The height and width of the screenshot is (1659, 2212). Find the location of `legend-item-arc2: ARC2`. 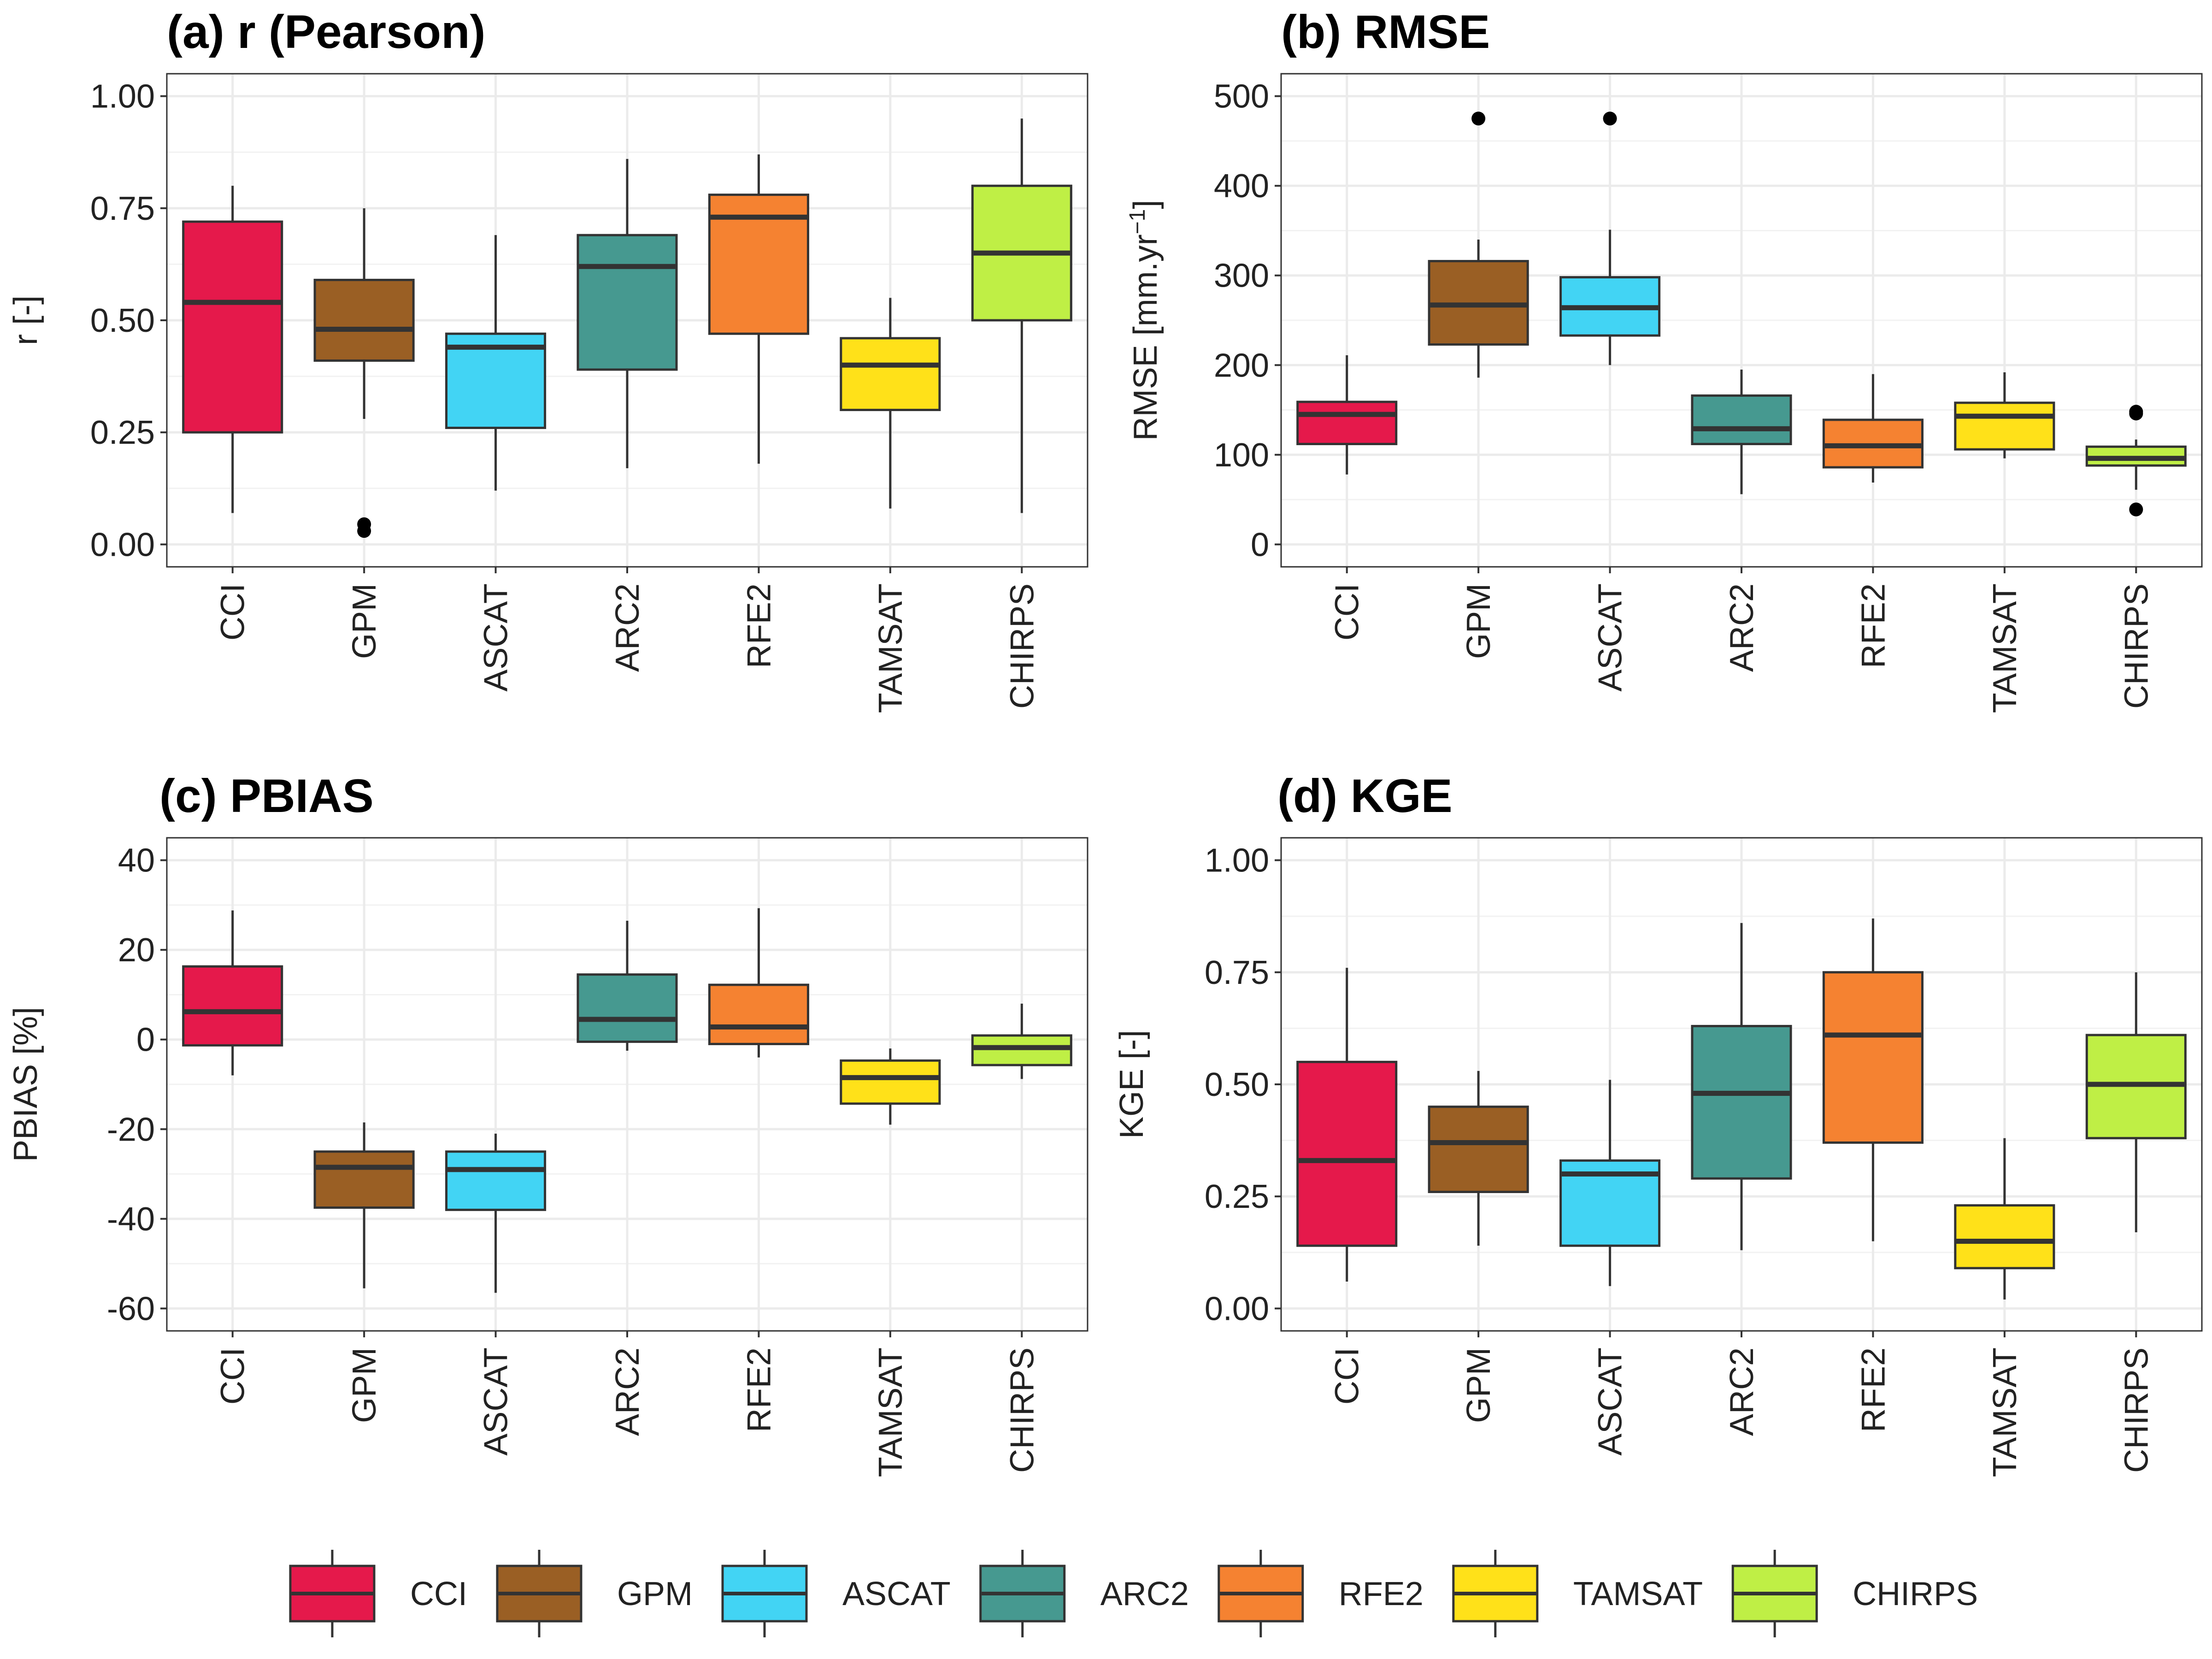

legend-item-arc2: ARC2 is located at coordinates (1084, 1593).